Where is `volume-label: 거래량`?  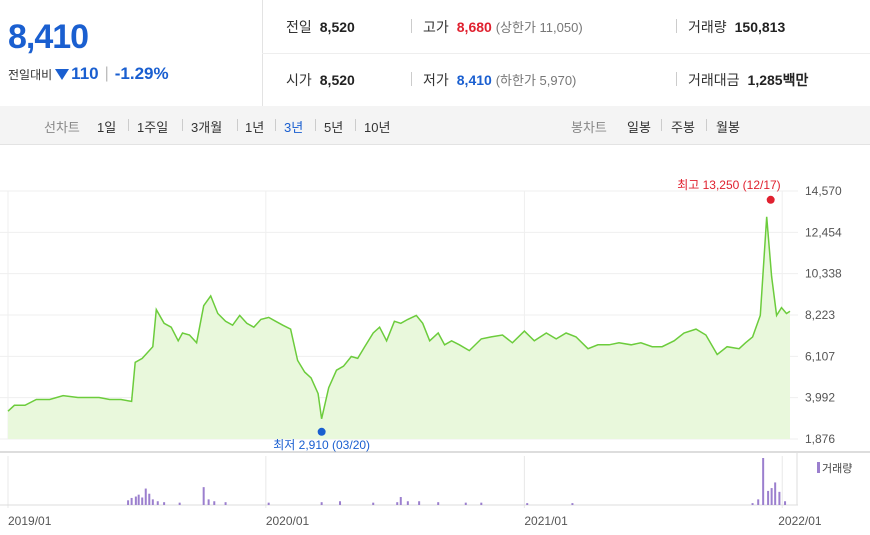 volume-label: 거래량 is located at coordinates (707, 27).